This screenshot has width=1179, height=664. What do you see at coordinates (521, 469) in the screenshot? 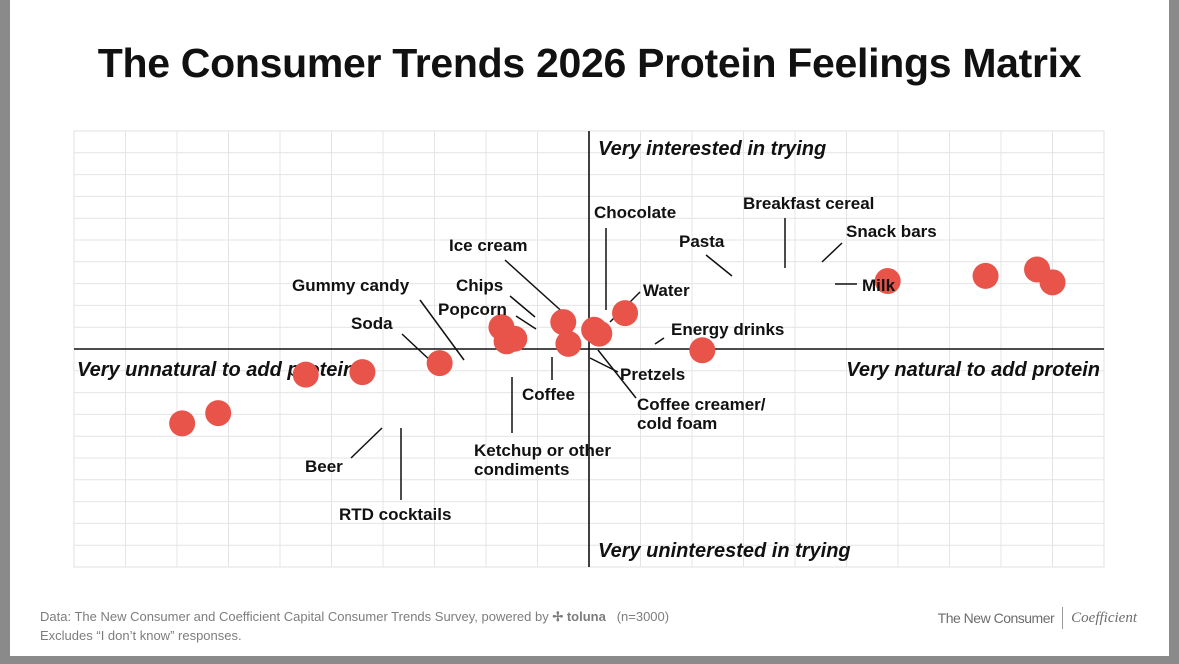
I see `data-label: condiments` at bounding box center [521, 469].